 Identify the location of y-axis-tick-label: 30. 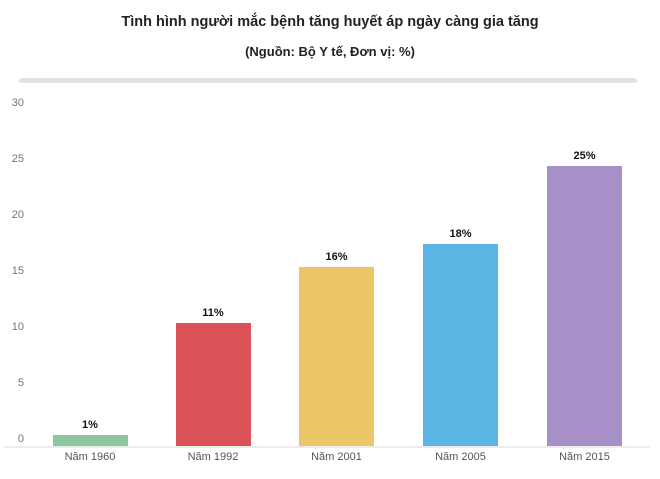
(17, 102).